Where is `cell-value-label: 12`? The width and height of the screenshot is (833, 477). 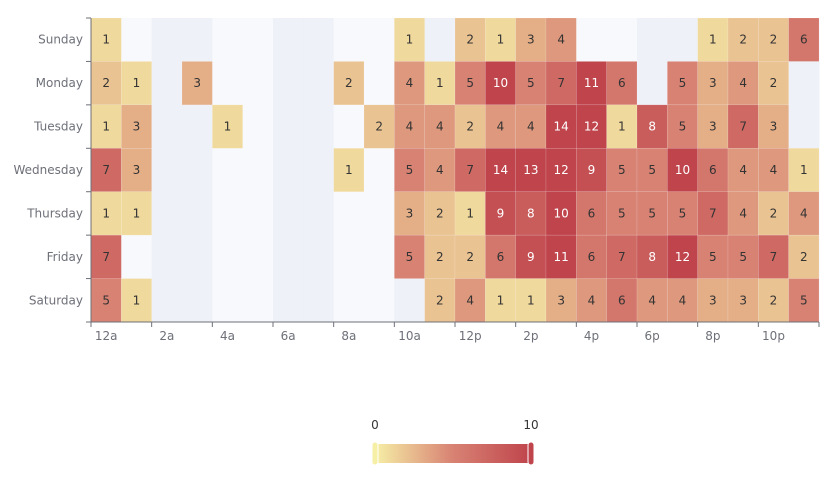 cell-value-label: 12 is located at coordinates (561, 170).